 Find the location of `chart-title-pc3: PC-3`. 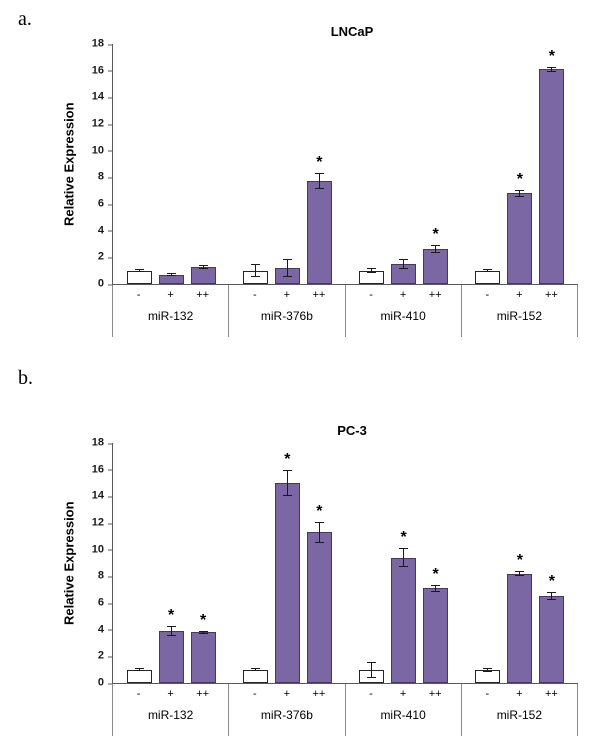

chart-title-pc3: PC-3 is located at coordinates (352, 430).